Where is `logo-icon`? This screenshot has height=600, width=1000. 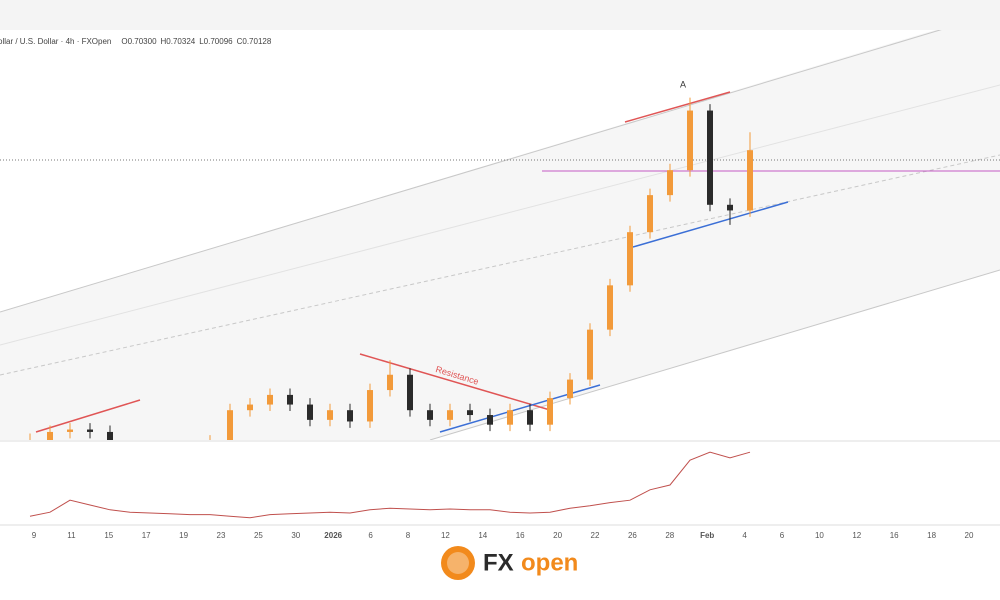 logo-icon is located at coordinates (458, 563).